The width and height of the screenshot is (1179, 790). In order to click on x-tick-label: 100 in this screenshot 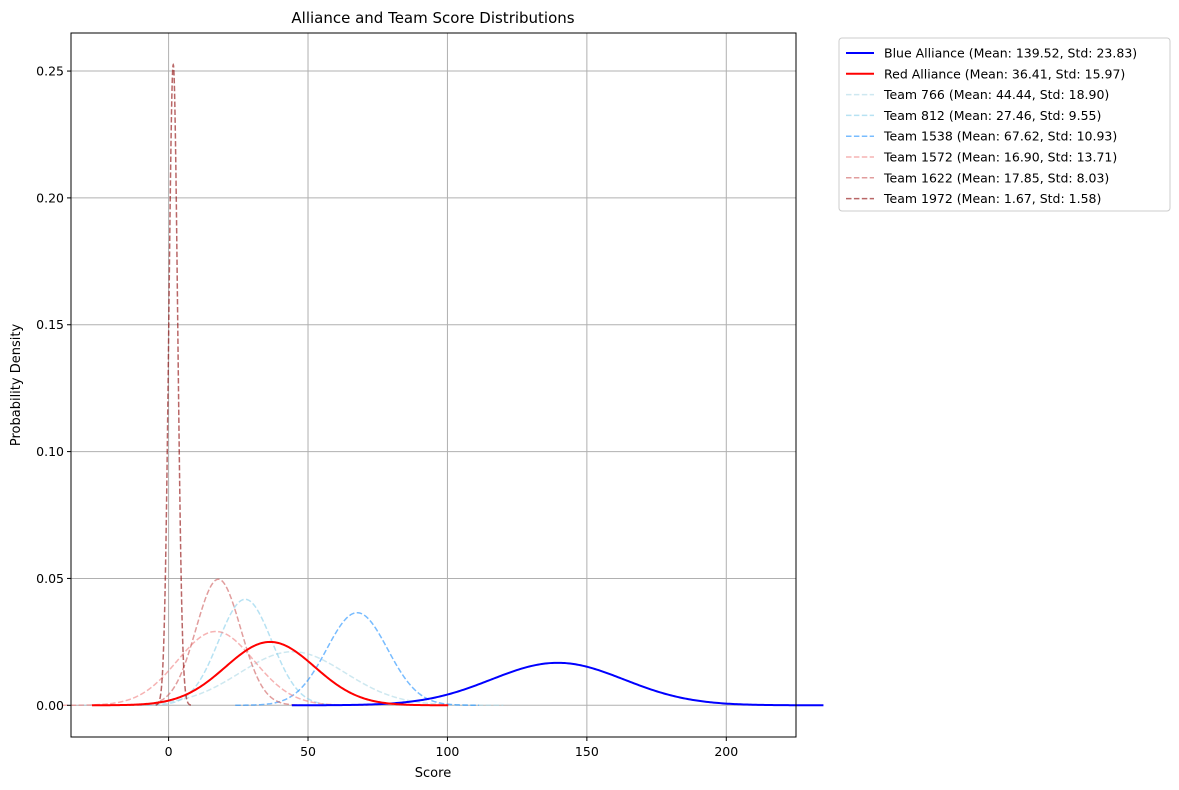, I will do `click(448, 751)`.